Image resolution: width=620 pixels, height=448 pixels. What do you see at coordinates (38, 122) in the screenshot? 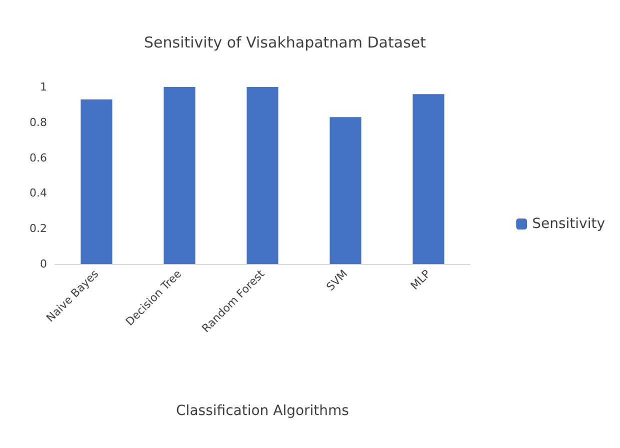
I see `y-tick-label: 0.8` at bounding box center [38, 122].